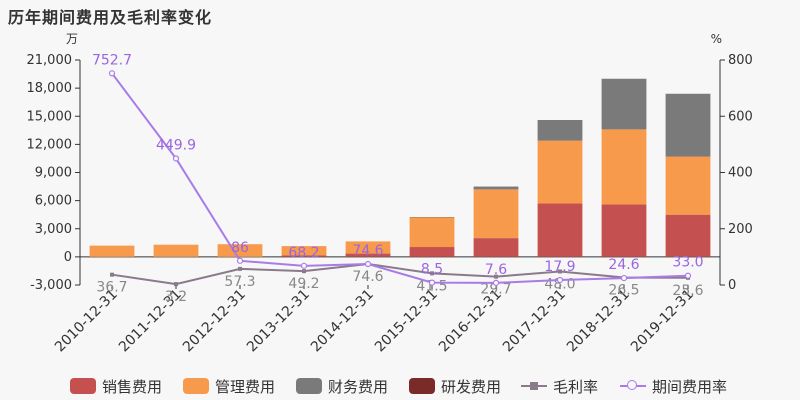 This screenshot has width=800, height=400. What do you see at coordinates (111, 288) in the screenshot?
I see `gross-margin-label: 36.7` at bounding box center [111, 288].